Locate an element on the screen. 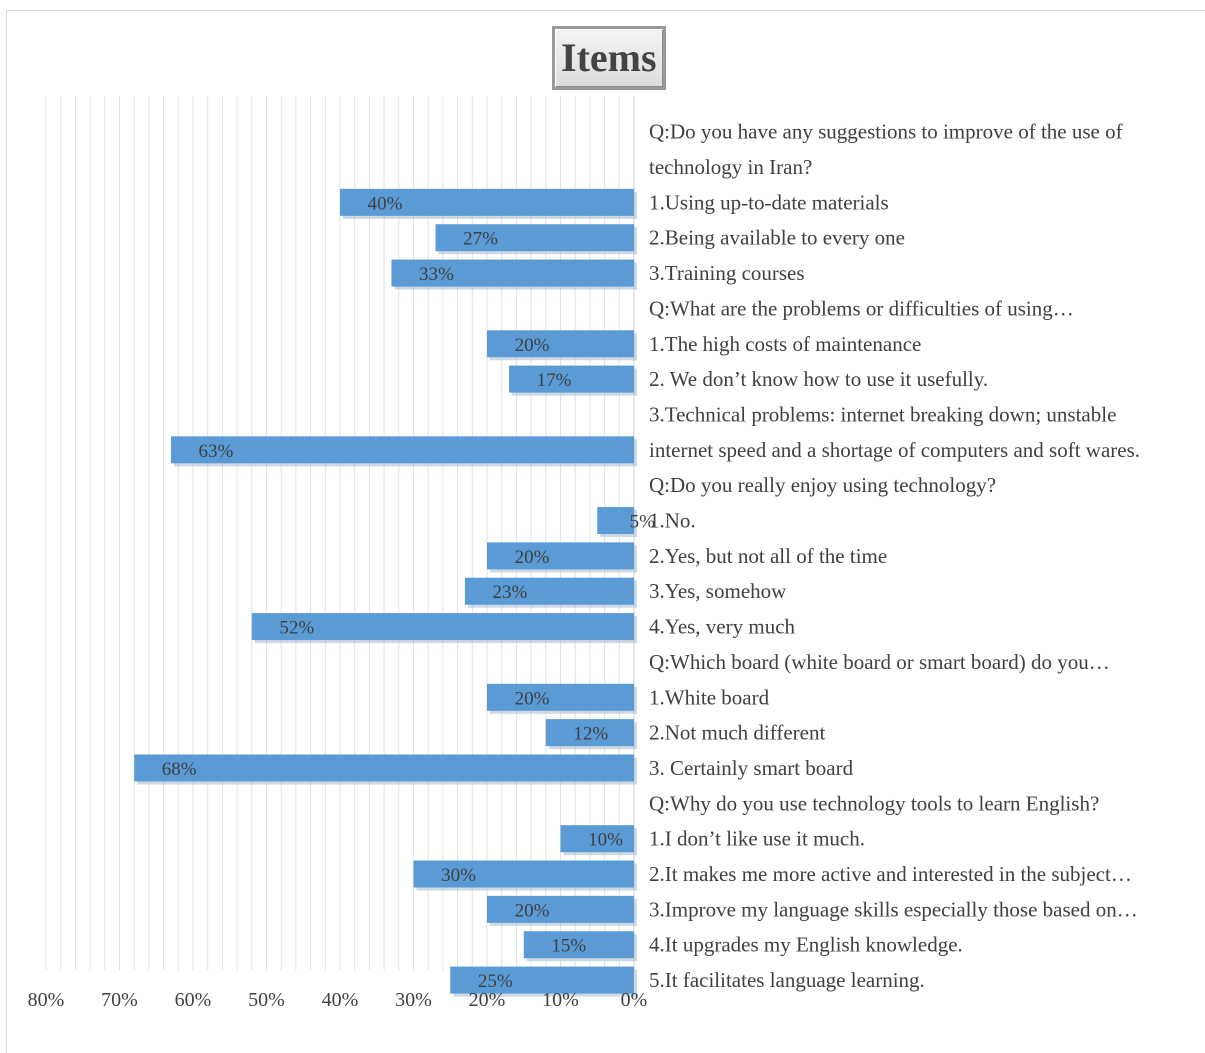  data-label: 63% is located at coordinates (216, 451).